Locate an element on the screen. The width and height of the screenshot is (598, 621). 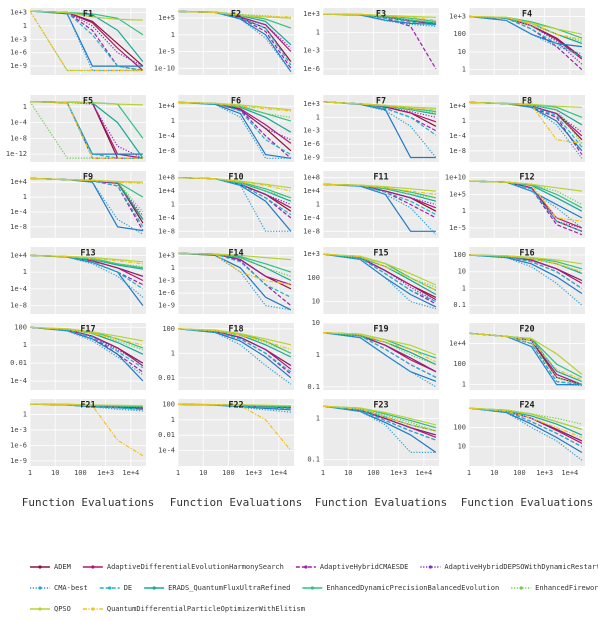
y-tick-label: 1e-8 is located at coordinates (18, 227).